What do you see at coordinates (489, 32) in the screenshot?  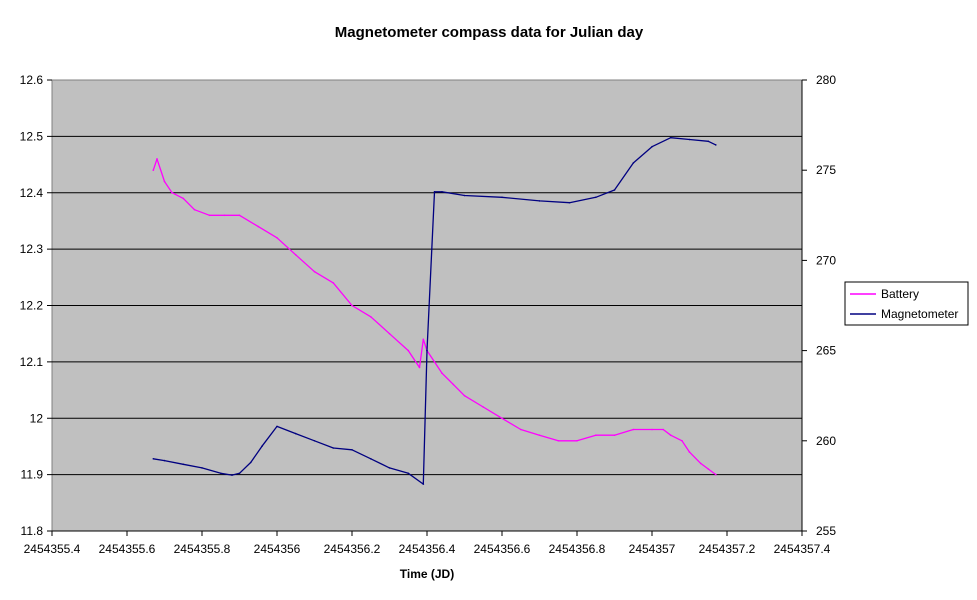 I see `chart-title: Magnetometer compass data for Julian day` at bounding box center [489, 32].